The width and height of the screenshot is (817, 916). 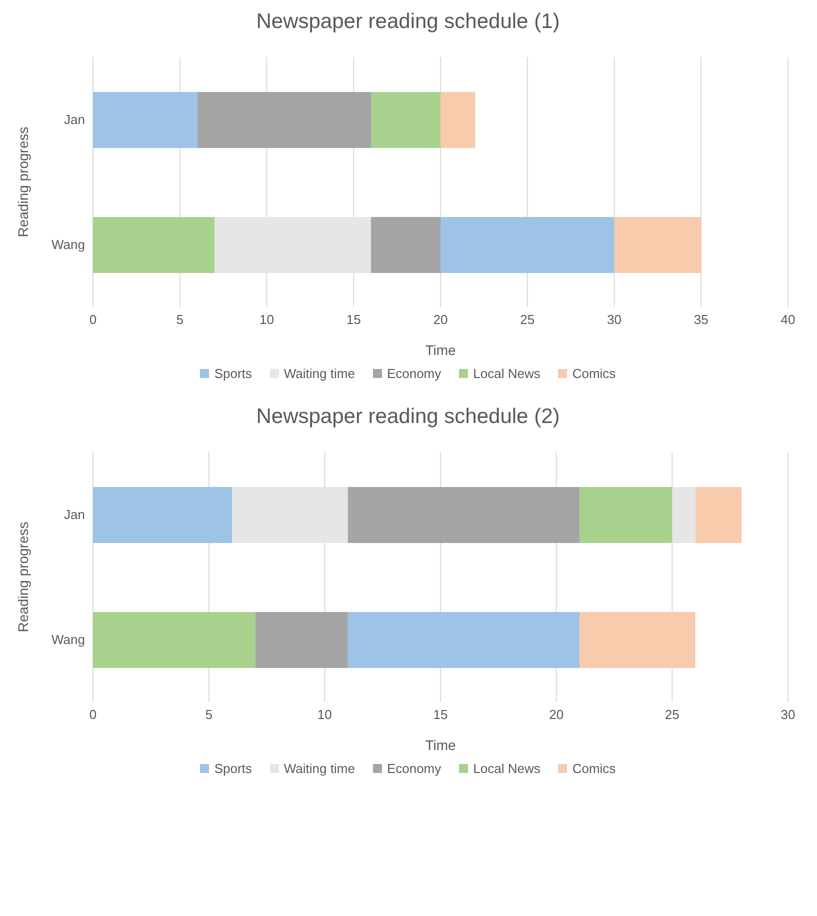 What do you see at coordinates (788, 320) in the screenshot?
I see `x-tick-label: 40` at bounding box center [788, 320].